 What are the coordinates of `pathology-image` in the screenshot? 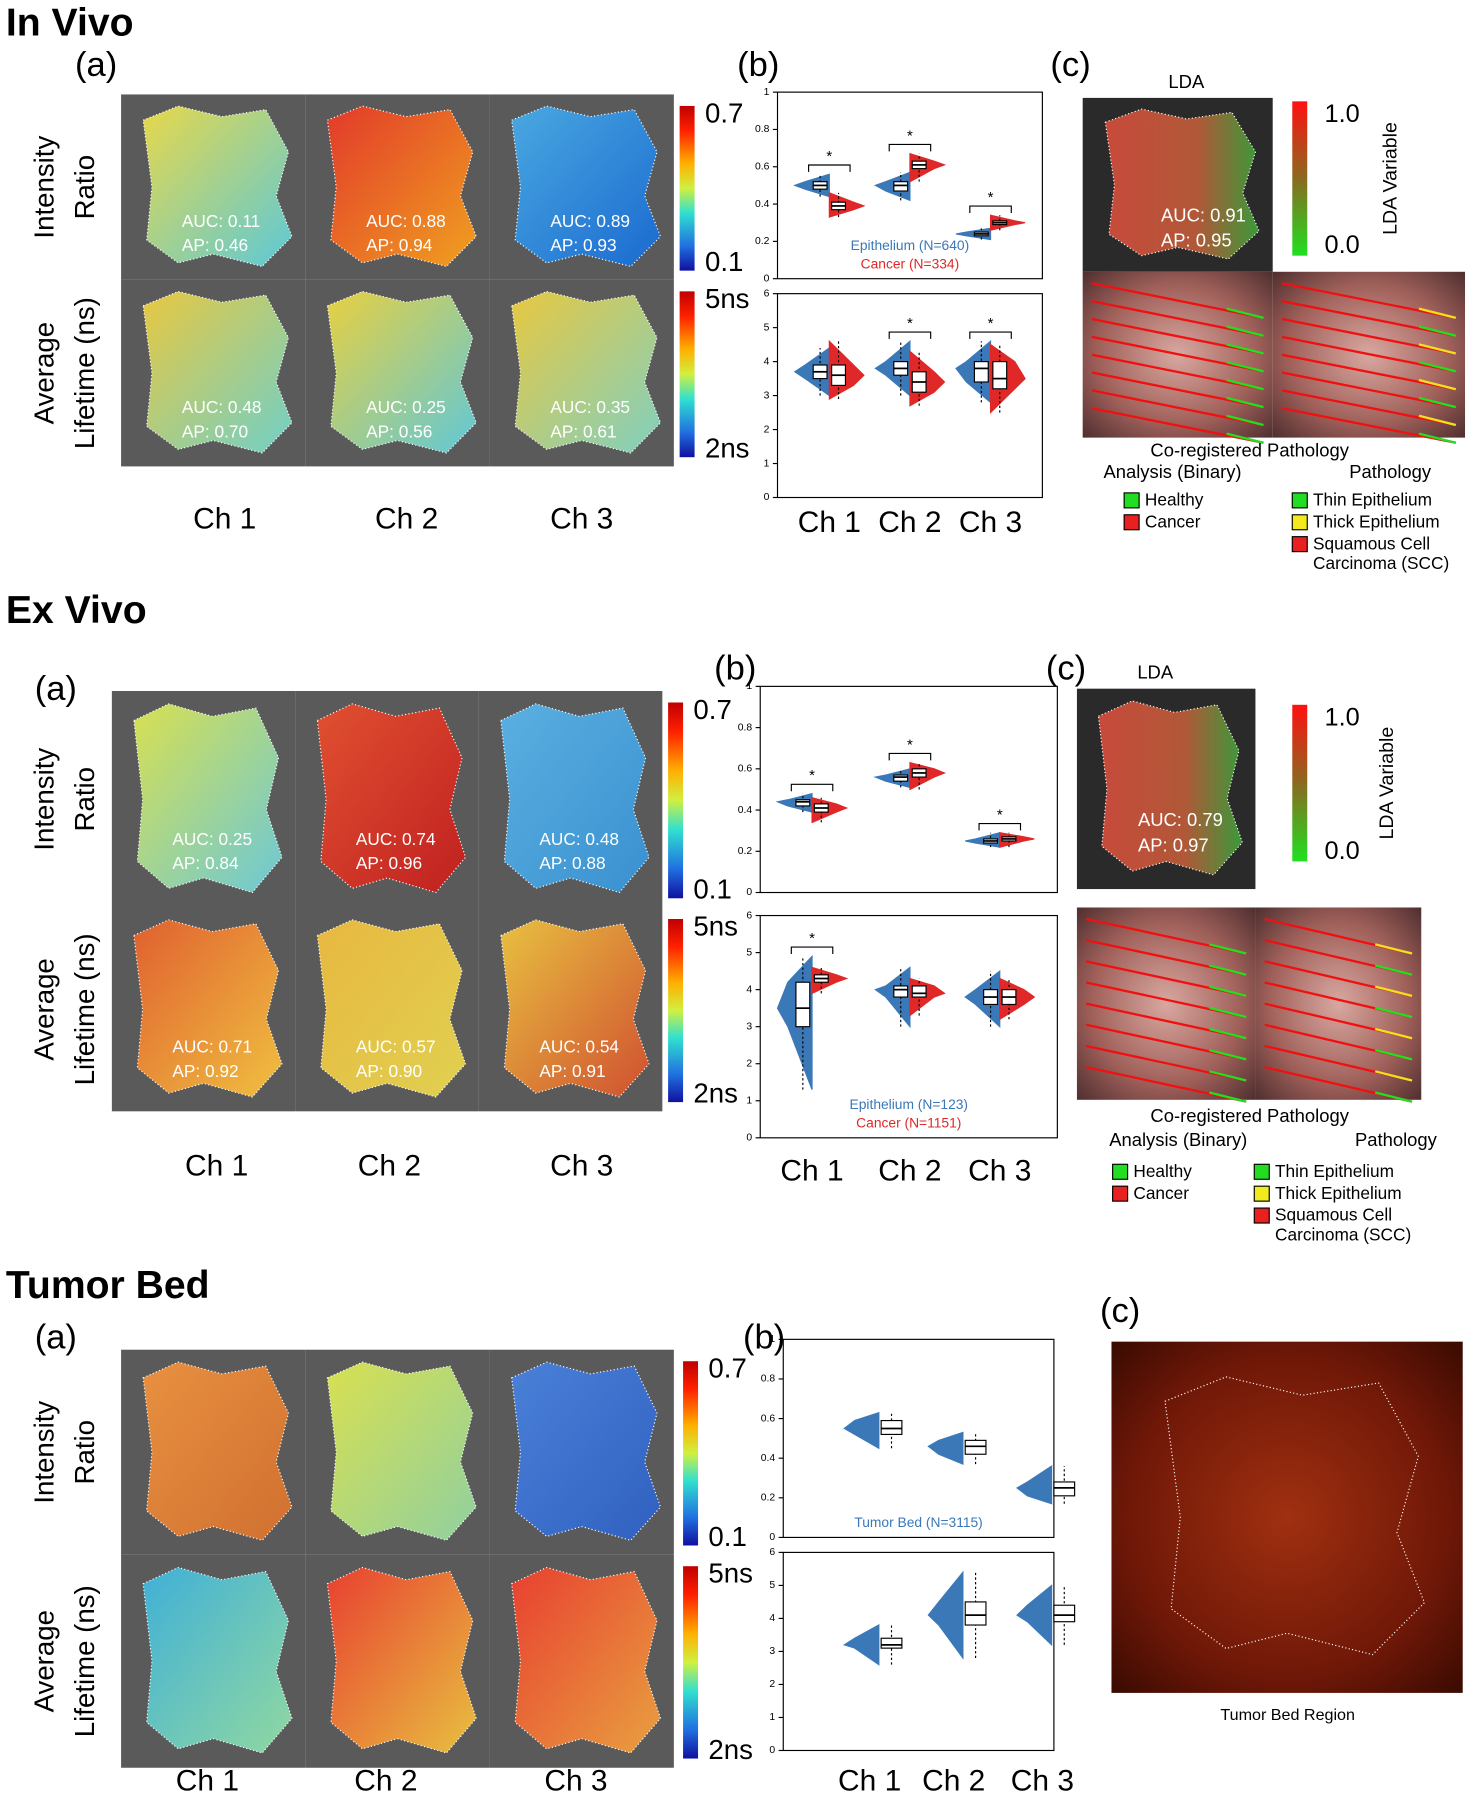 It's located at (1338, 1003).